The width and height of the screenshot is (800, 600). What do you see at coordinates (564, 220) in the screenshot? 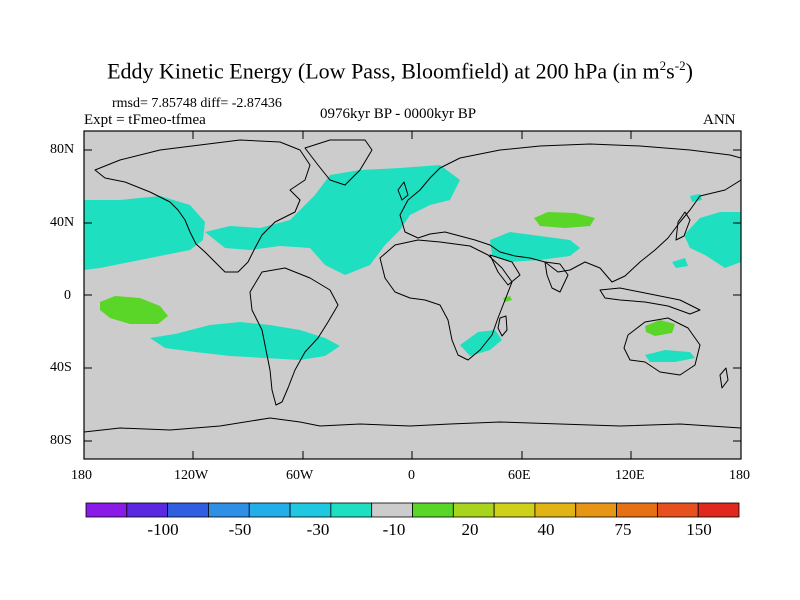
I see `positive-region-central-asia` at bounding box center [564, 220].